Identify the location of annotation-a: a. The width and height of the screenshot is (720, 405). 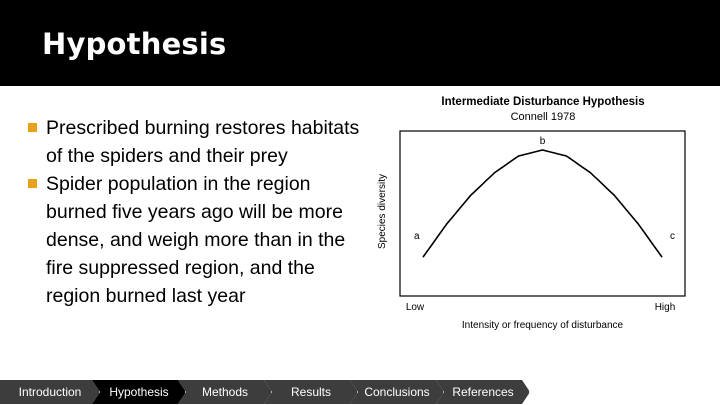
(417, 236).